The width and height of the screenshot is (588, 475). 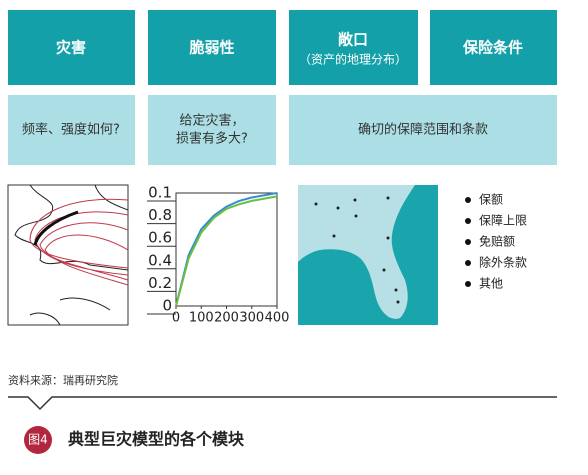 What do you see at coordinates (56, 228) in the screenshot?
I see `storm-track-main` at bounding box center [56, 228].